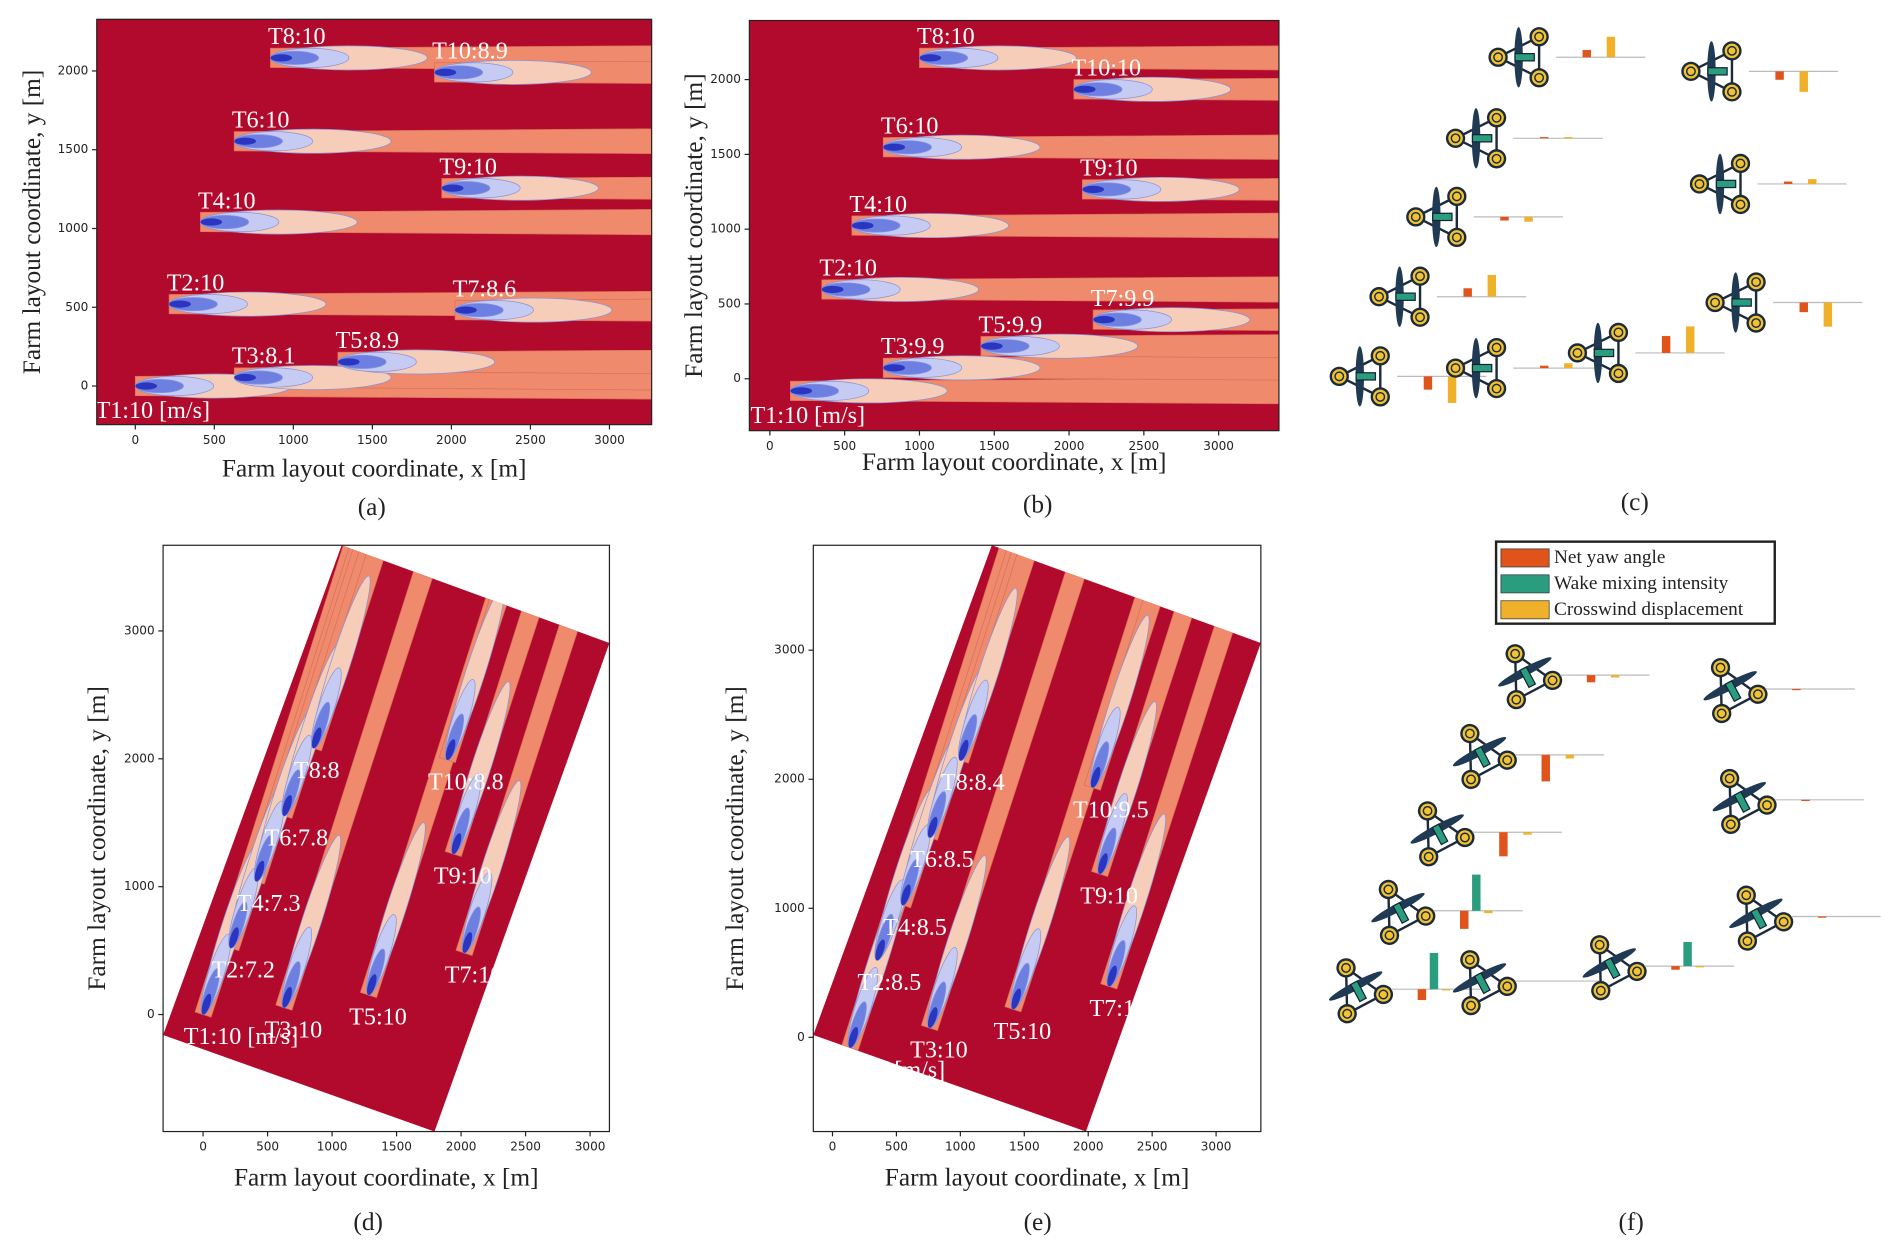  I want to click on panel-label: (c), so click(1635, 502).